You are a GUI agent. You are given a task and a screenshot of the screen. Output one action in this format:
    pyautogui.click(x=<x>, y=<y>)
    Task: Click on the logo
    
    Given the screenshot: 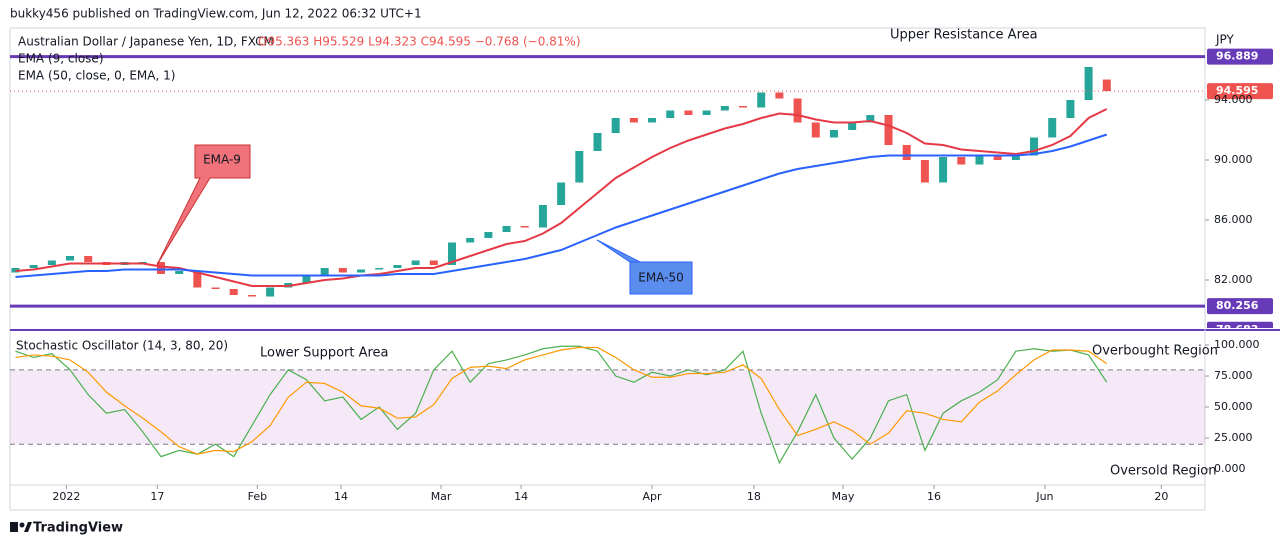 What is the action you would take?
    pyautogui.click(x=21, y=527)
    